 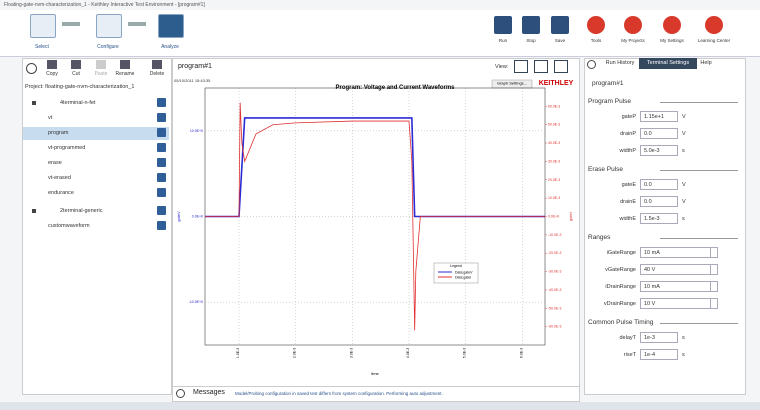 What do you see at coordinates (31, 68) in the screenshot?
I see `back-button` at bounding box center [31, 68].